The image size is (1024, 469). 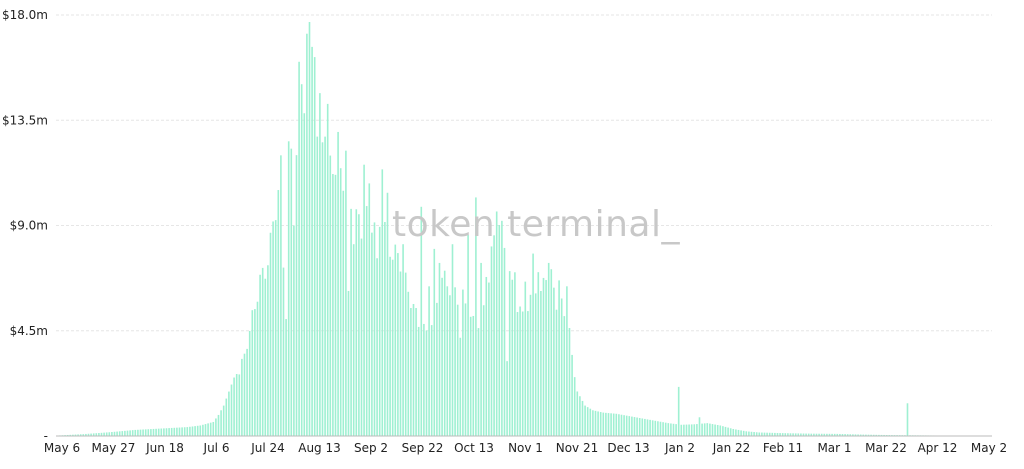 What do you see at coordinates (164, 448) in the screenshot?
I see `x-tick-label: Jun 18` at bounding box center [164, 448].